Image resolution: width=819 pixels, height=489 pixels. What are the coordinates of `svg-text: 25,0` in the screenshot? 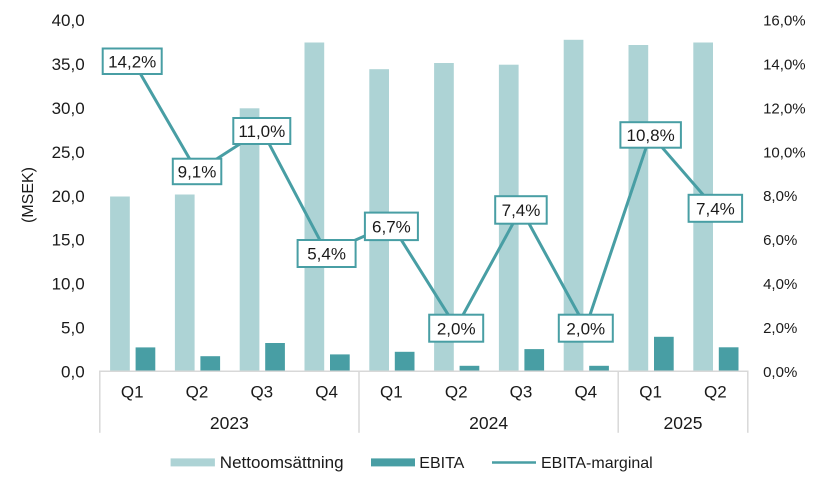 It's located at (68, 152).